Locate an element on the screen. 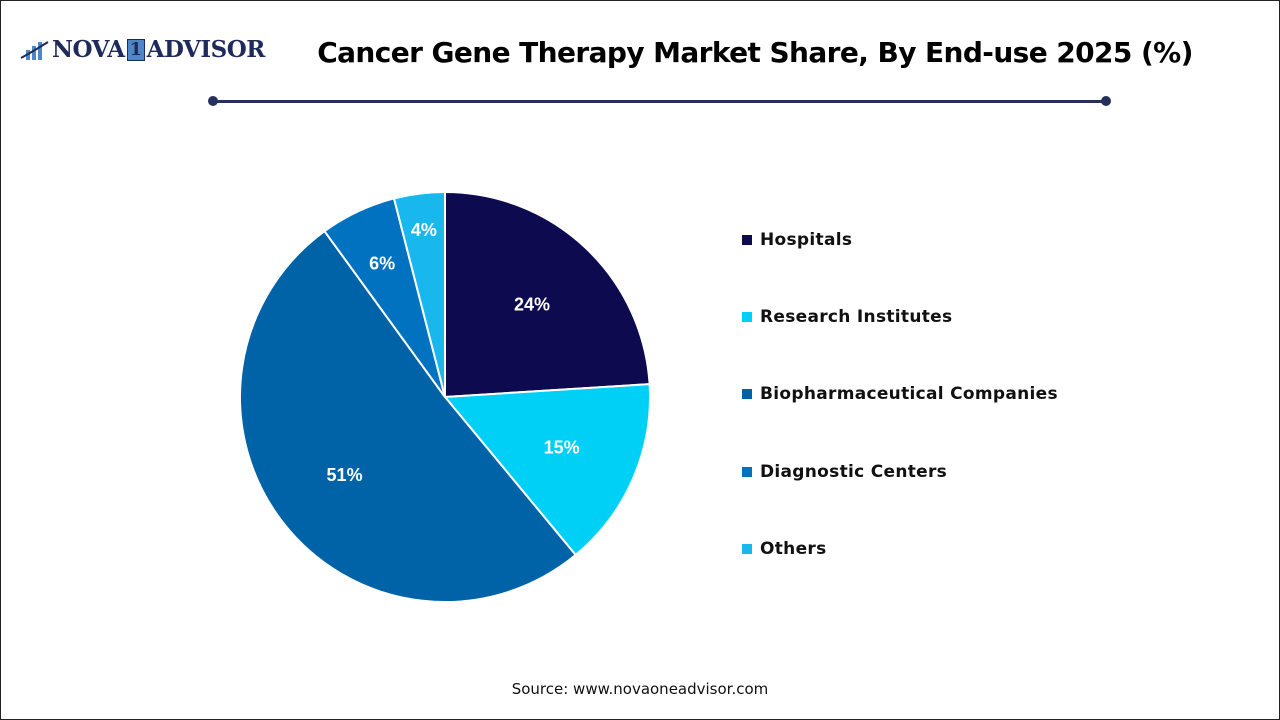  pie-slice-research-institutes is located at coordinates (546, 470).